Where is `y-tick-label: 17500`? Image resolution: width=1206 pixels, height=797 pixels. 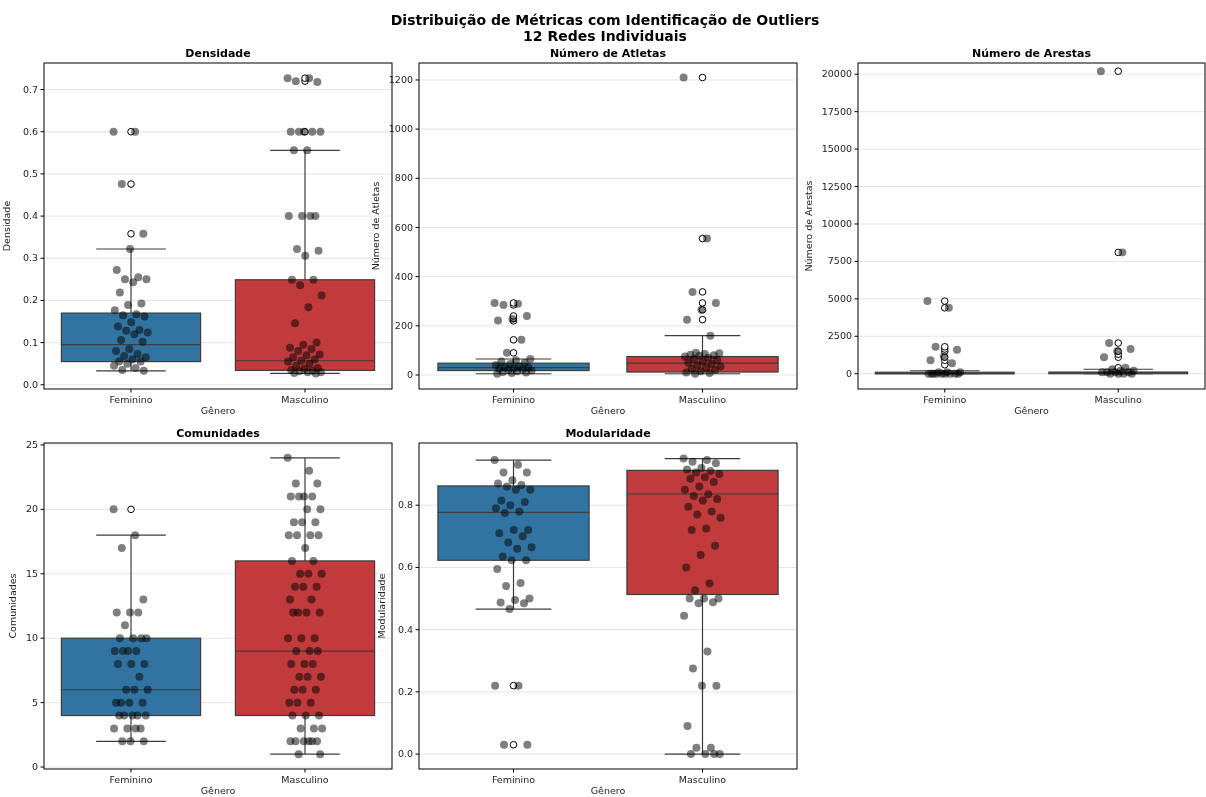 y-tick-label: 17500 is located at coordinates (836, 111).